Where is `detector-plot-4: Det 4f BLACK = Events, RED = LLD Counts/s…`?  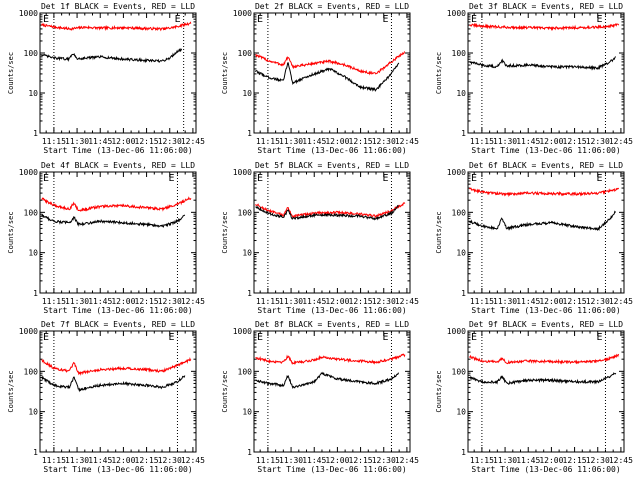 detector-plot-4: Det 4f BLACK = Events, RED = LLD Counts/s… is located at coordinates (106, 238).